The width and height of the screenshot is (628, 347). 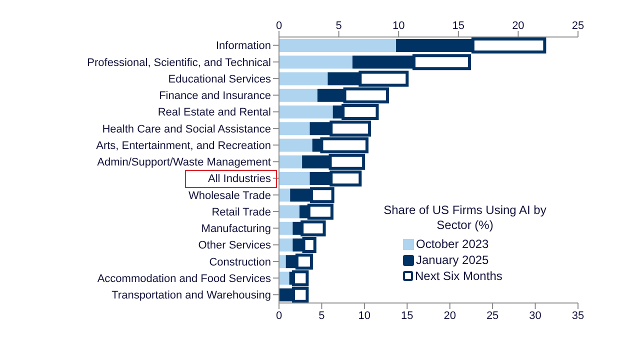 What do you see at coordinates (321, 316) in the screenshot?
I see `x-tick-label: 5` at bounding box center [321, 316].